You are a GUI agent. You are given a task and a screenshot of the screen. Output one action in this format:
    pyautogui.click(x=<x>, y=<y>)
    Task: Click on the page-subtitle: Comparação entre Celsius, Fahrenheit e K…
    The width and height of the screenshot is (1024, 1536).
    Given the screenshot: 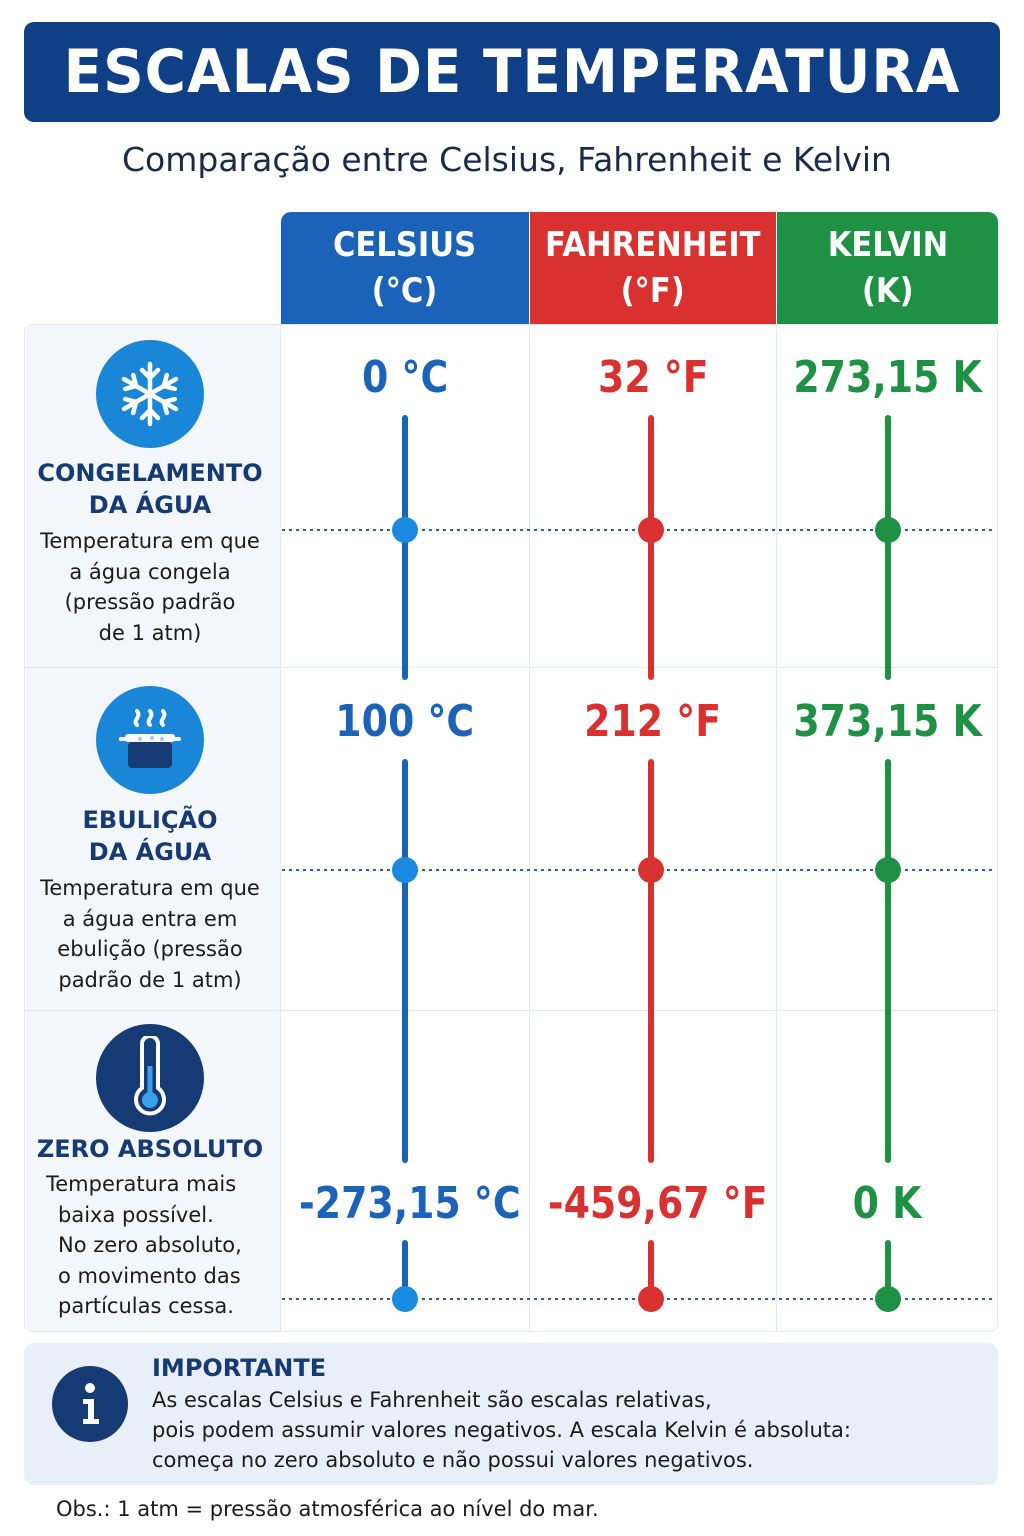 What is the action you would take?
    pyautogui.click(x=507, y=159)
    